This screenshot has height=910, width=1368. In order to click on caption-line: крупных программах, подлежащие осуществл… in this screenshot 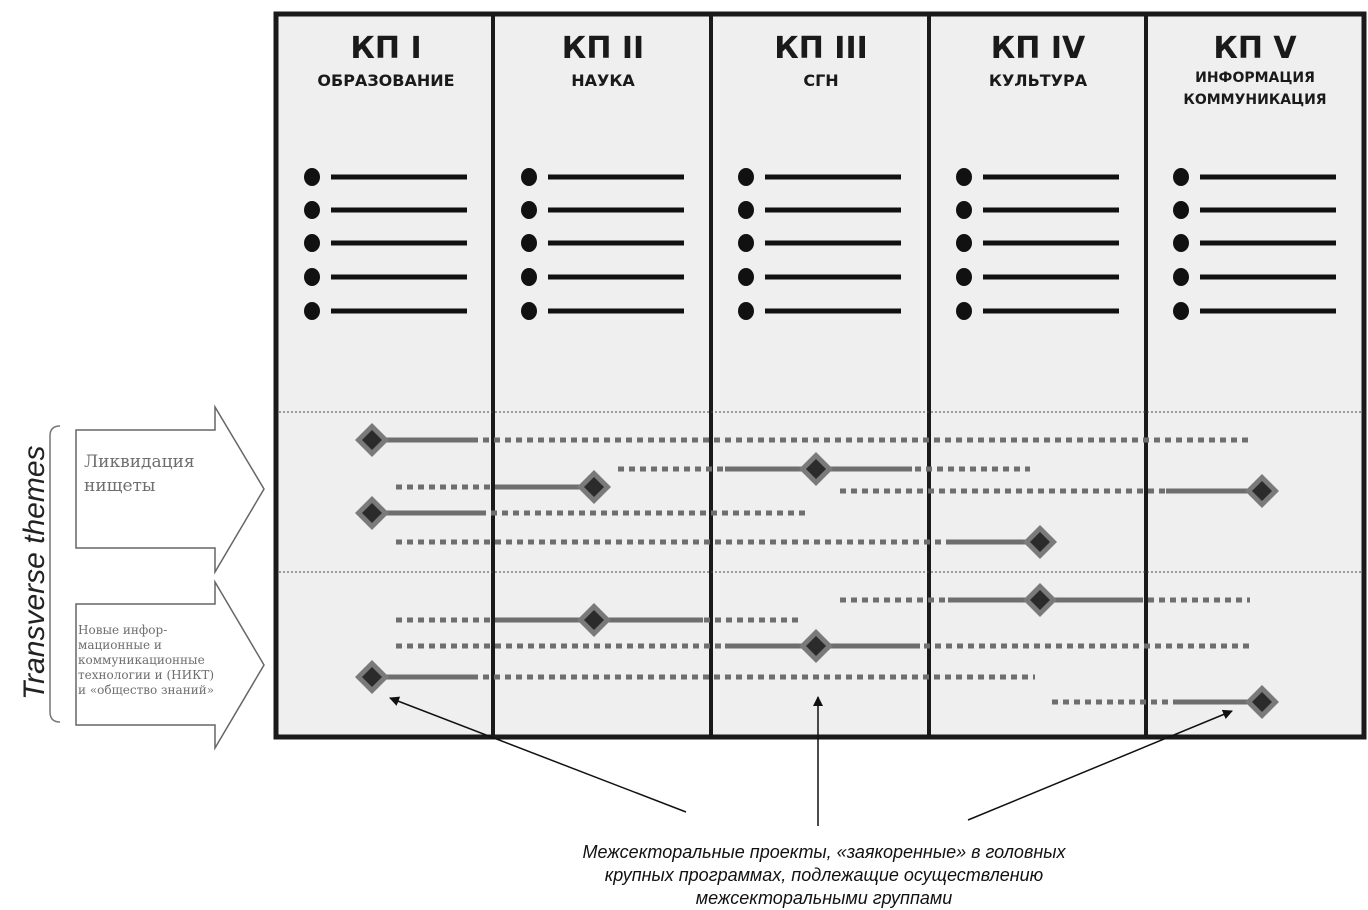, I will do `click(824, 875)`.